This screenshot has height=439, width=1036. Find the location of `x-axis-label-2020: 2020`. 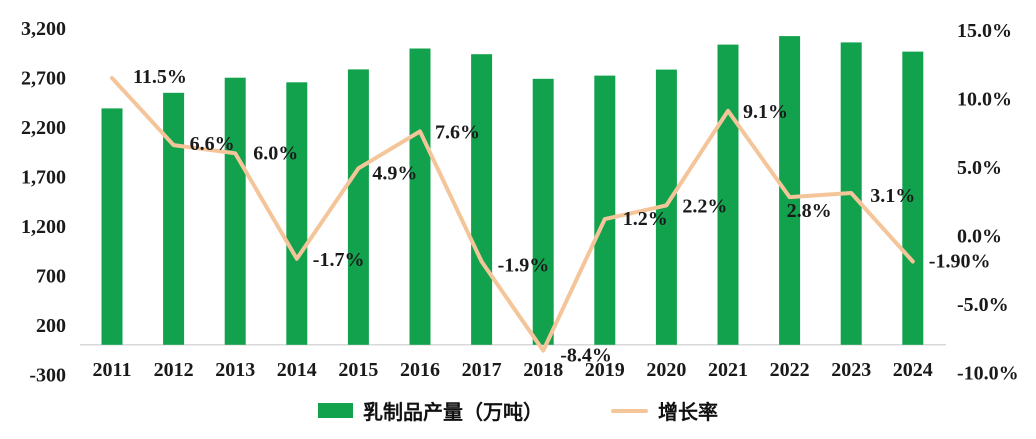

x-axis-label-2020: 2020 is located at coordinates (666, 370).